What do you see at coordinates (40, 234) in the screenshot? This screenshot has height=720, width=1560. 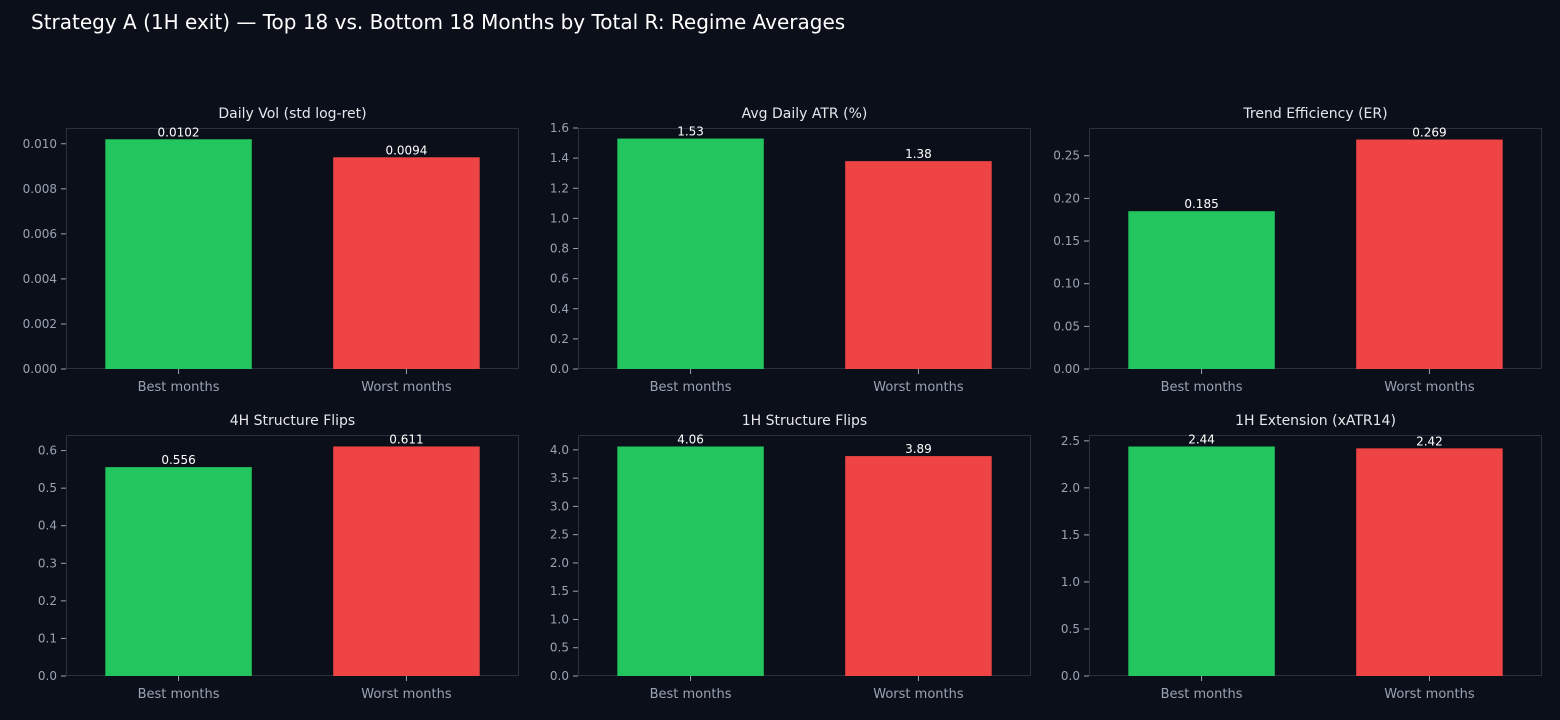 I see `y-tick-label: 0.006` at bounding box center [40, 234].